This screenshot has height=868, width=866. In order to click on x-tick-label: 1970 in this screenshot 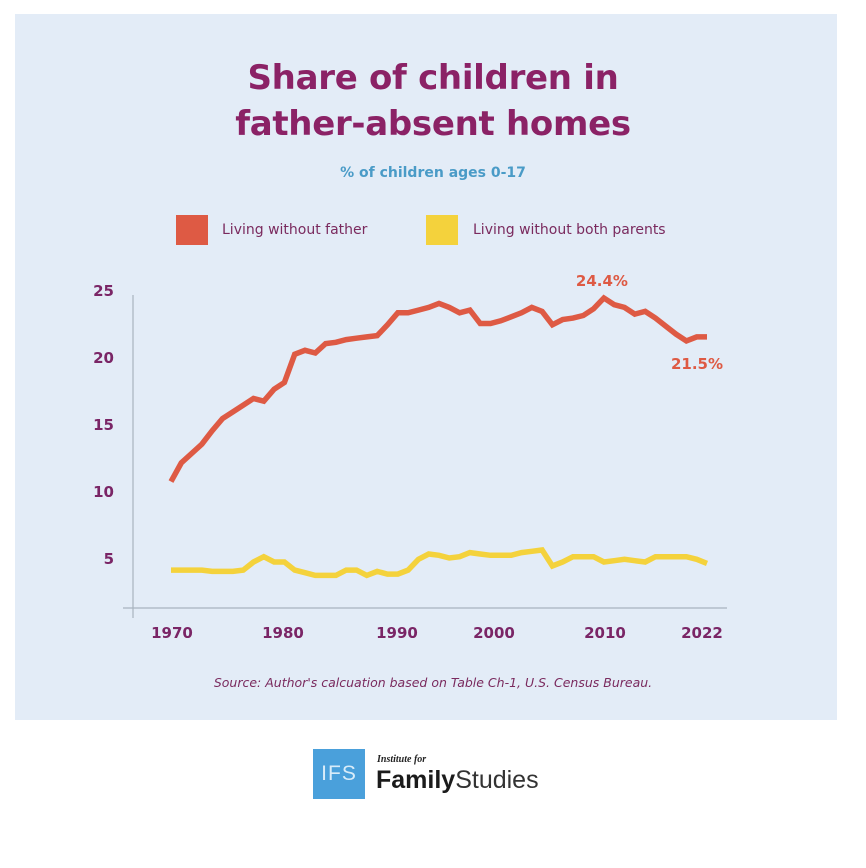, I will do `click(172, 633)`.